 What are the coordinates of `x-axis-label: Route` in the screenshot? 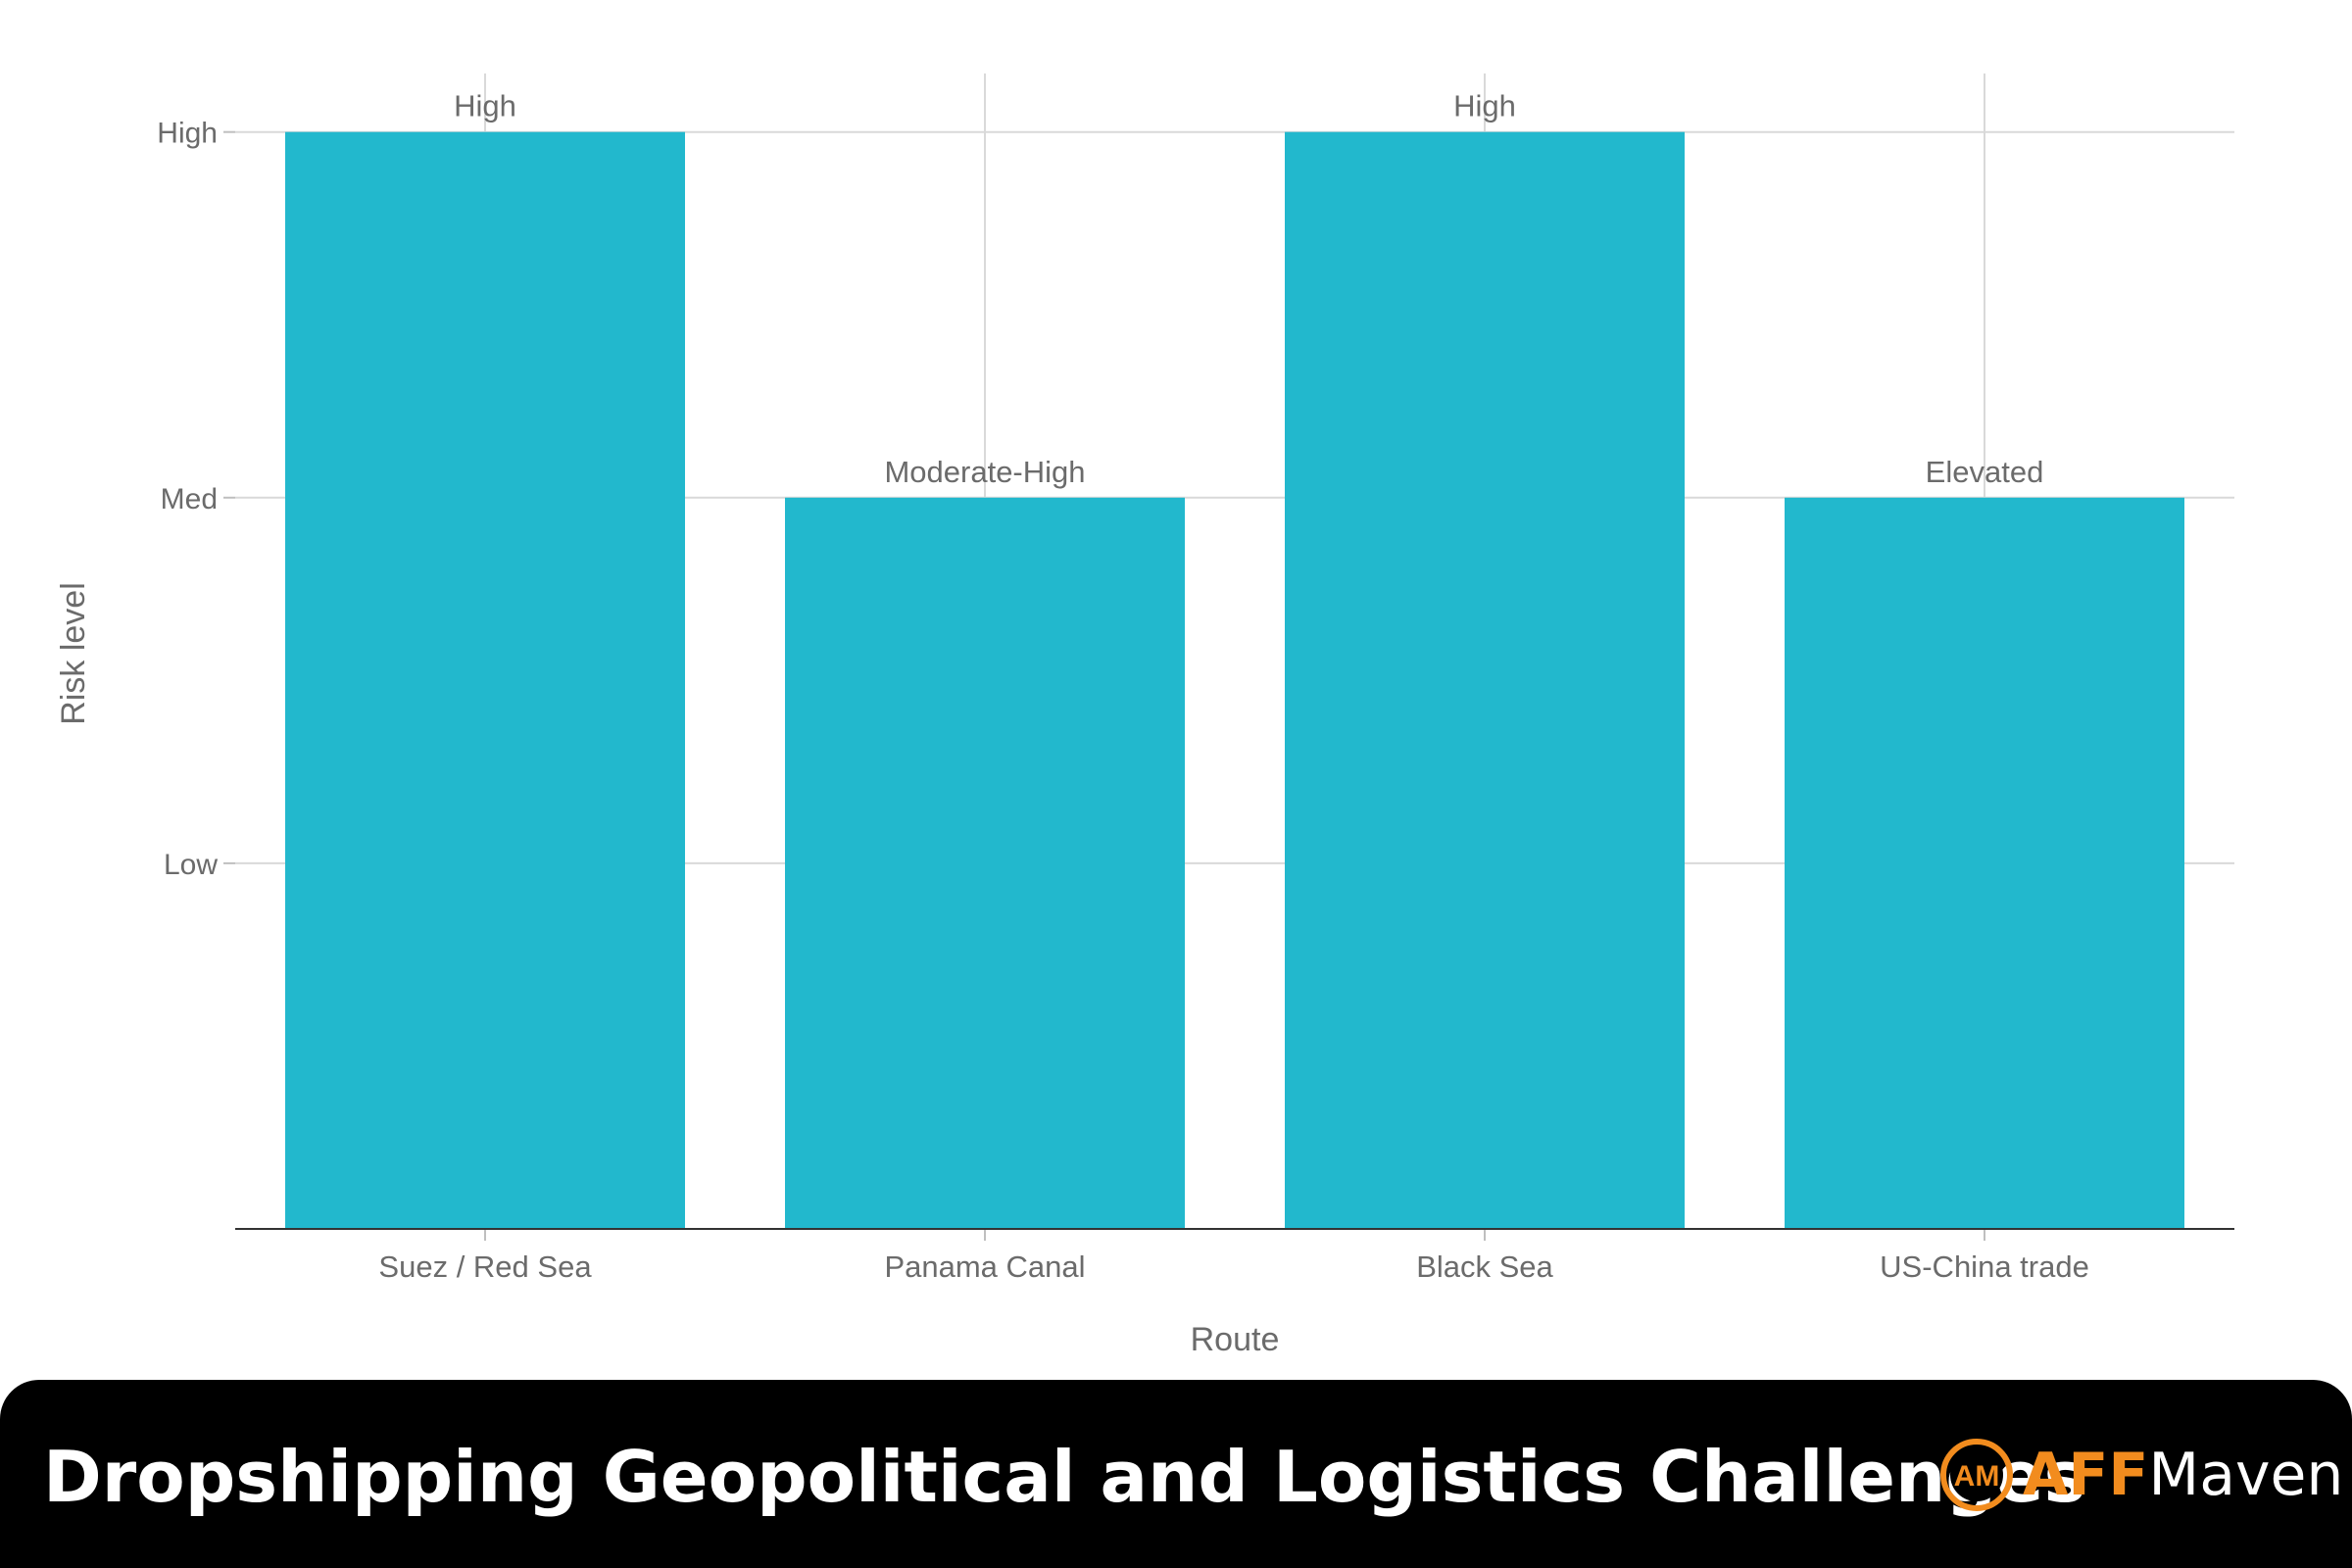 It's located at (1235, 1339).